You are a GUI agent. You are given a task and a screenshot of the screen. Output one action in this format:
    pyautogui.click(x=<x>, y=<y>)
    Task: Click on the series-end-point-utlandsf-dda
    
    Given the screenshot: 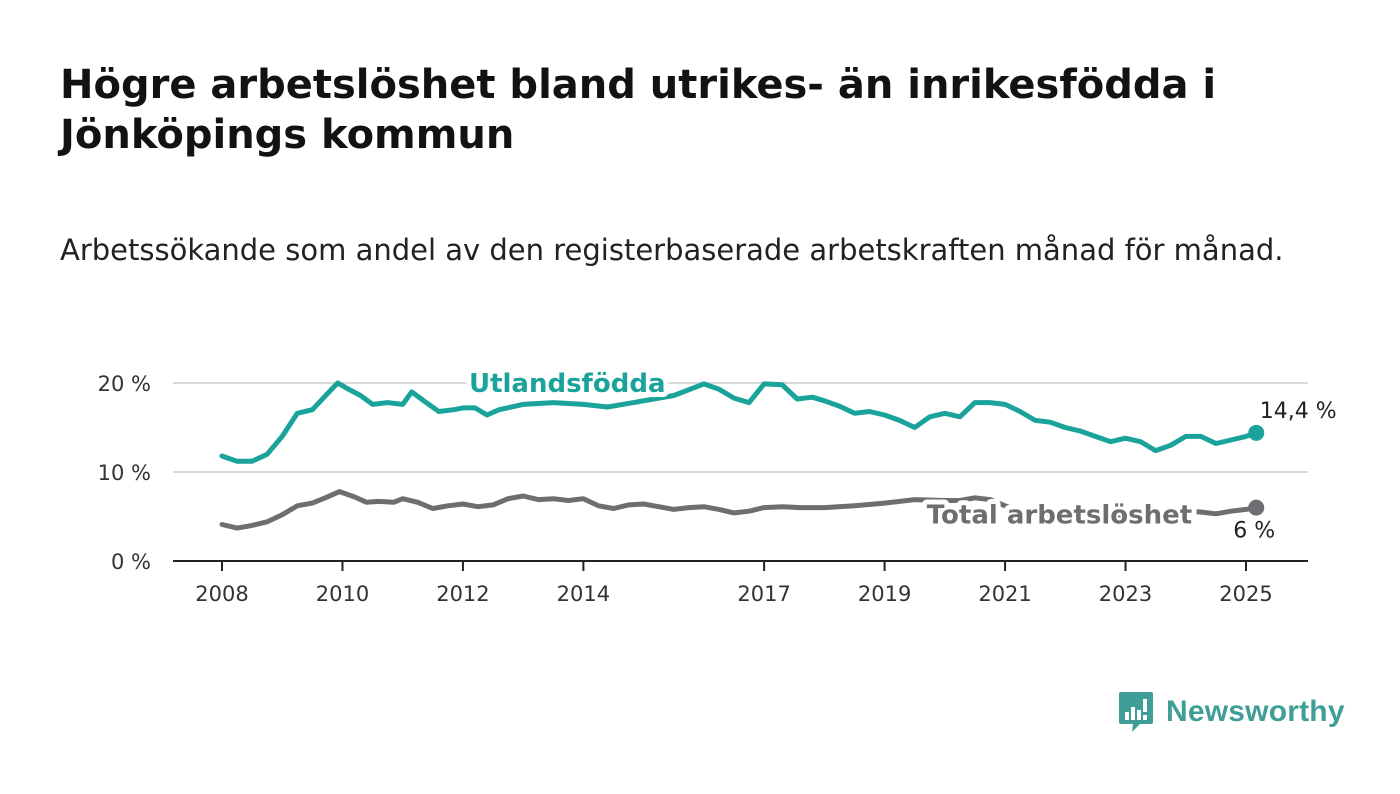 What is the action you would take?
    pyautogui.click(x=1256, y=432)
    